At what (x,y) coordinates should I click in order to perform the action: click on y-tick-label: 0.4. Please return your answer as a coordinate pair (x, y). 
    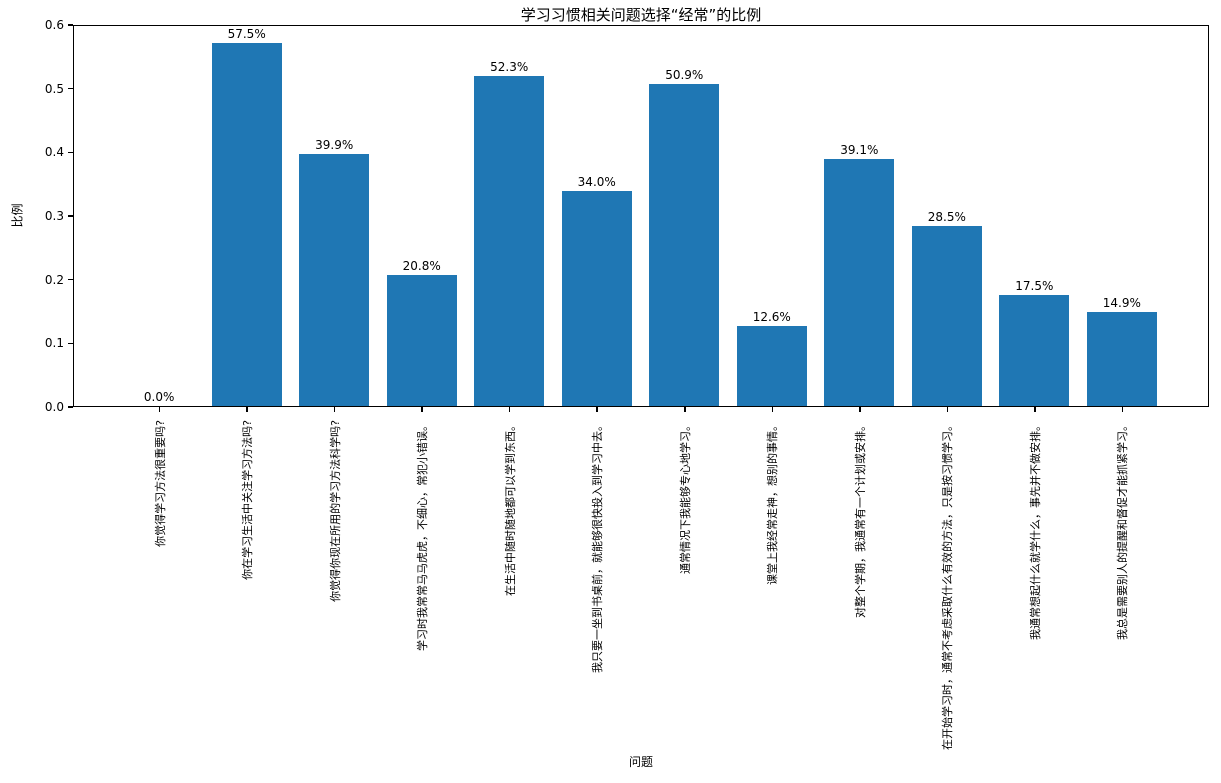
    Looking at the image, I should click on (54, 152).